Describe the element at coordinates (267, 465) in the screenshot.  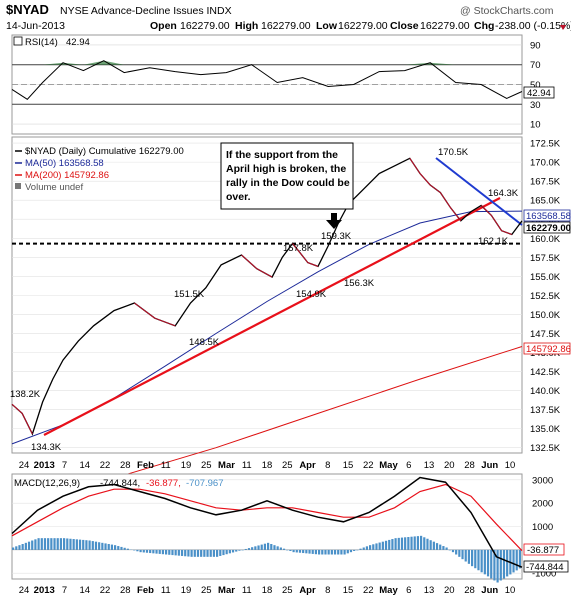
I see `date-tick-label: 18` at that location.